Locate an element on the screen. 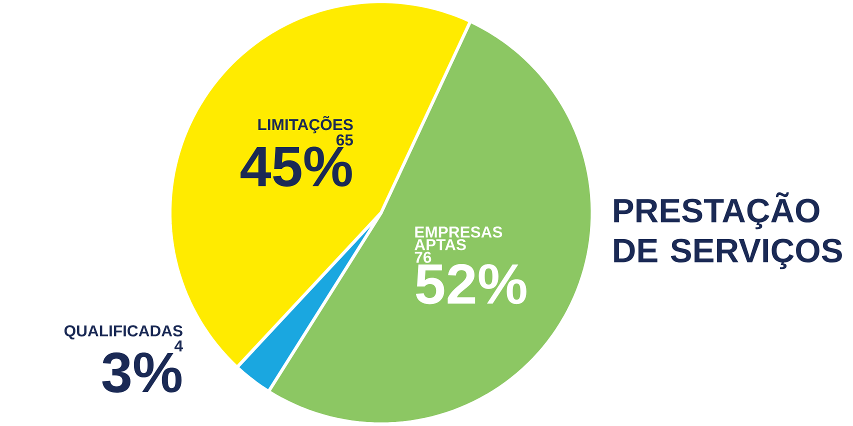 The height and width of the screenshot is (426, 853). data-label: 52% is located at coordinates (471, 284).